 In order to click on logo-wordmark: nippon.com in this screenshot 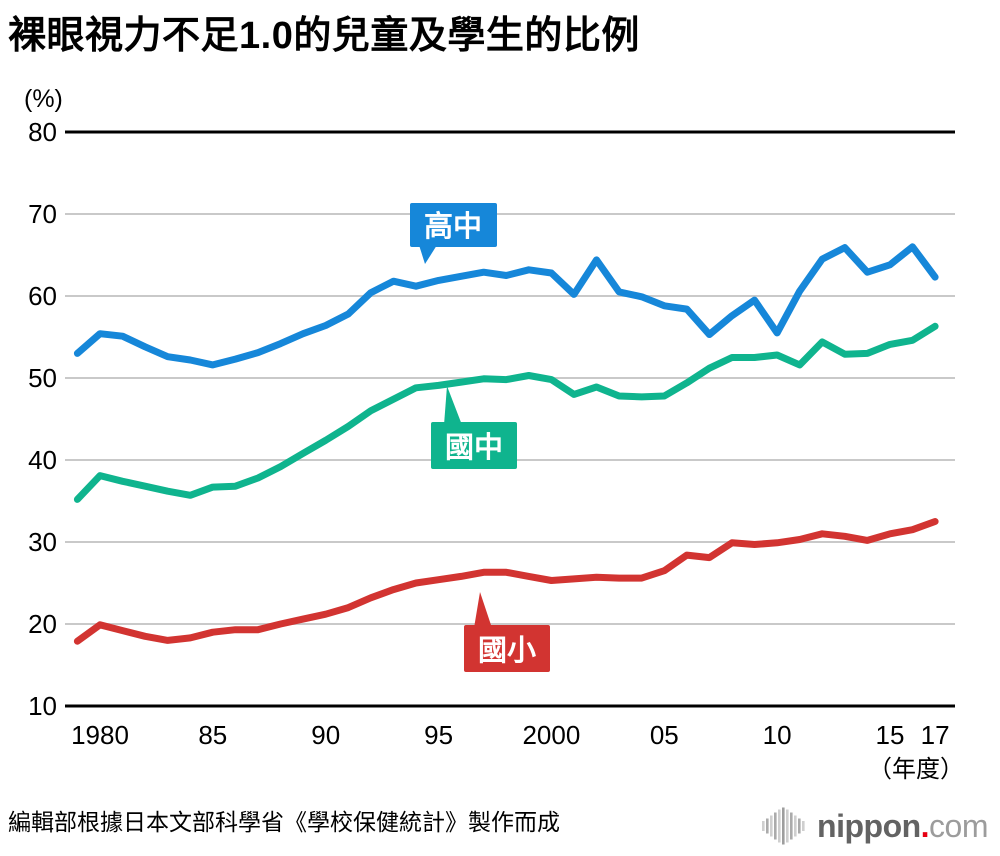, I will do `click(902, 826)`.